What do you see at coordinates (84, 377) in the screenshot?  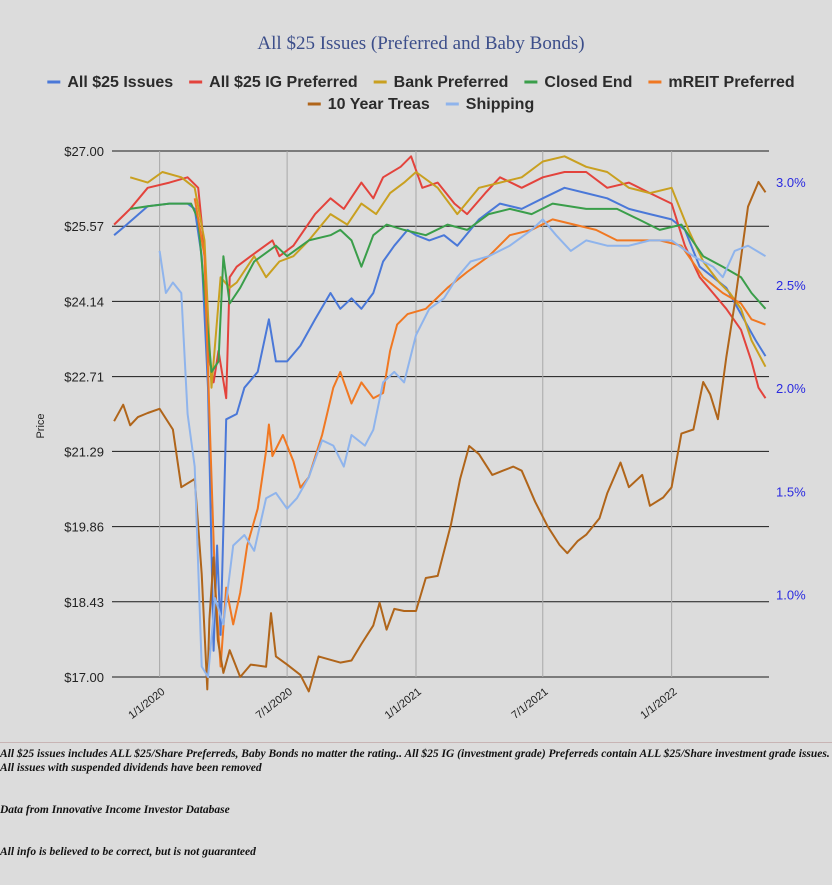 I see `left-tick-label: $22.71` at bounding box center [84, 377].